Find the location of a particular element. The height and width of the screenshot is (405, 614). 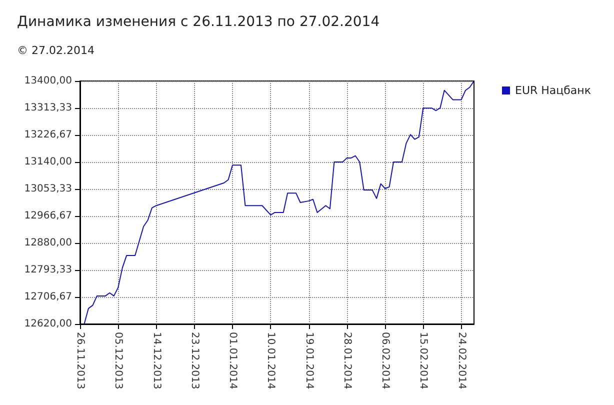

y-tick-label: 13053,33 is located at coordinates (48, 189).